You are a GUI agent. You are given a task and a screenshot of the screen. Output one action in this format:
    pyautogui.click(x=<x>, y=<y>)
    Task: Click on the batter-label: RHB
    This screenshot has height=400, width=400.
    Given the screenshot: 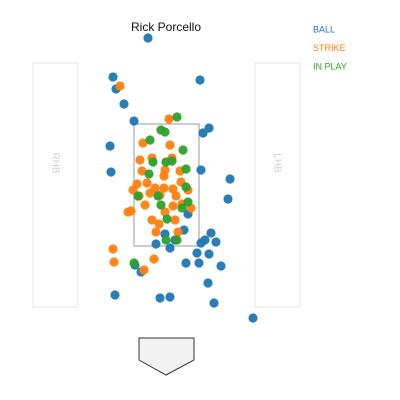 What is the action you would take?
    pyautogui.click(x=54, y=162)
    